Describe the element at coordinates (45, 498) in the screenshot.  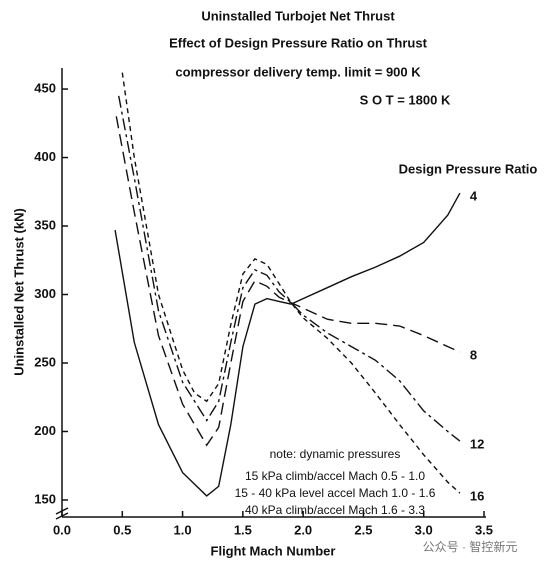
I see `y-tick-label: 150` at that location.